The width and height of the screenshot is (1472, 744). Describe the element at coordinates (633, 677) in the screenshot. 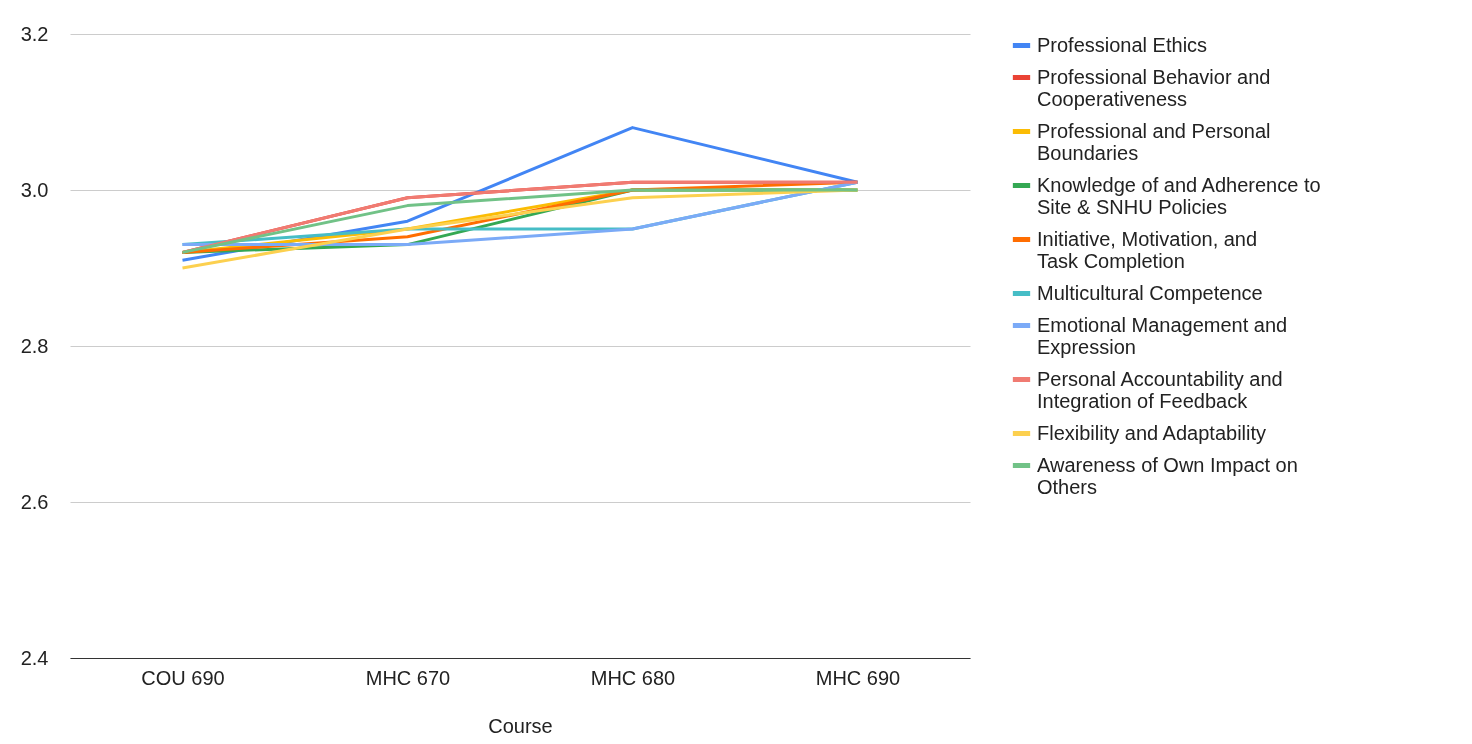

I see `x-tick-label: MHC 680` at that location.